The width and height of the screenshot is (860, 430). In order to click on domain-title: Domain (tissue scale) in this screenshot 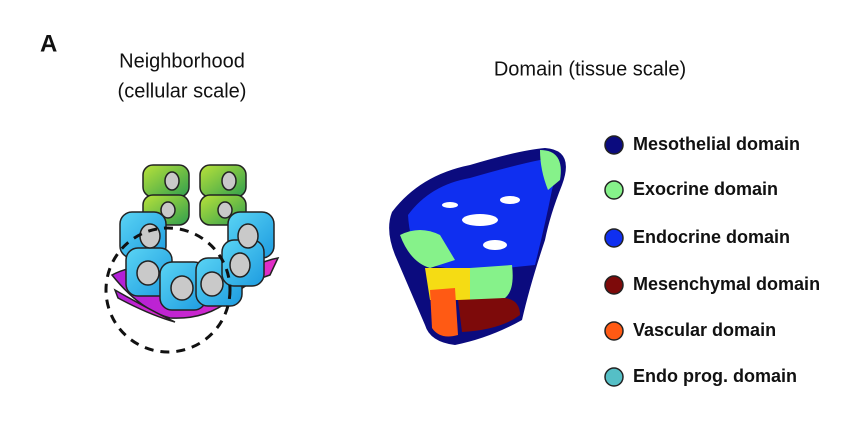, I will do `click(590, 69)`.